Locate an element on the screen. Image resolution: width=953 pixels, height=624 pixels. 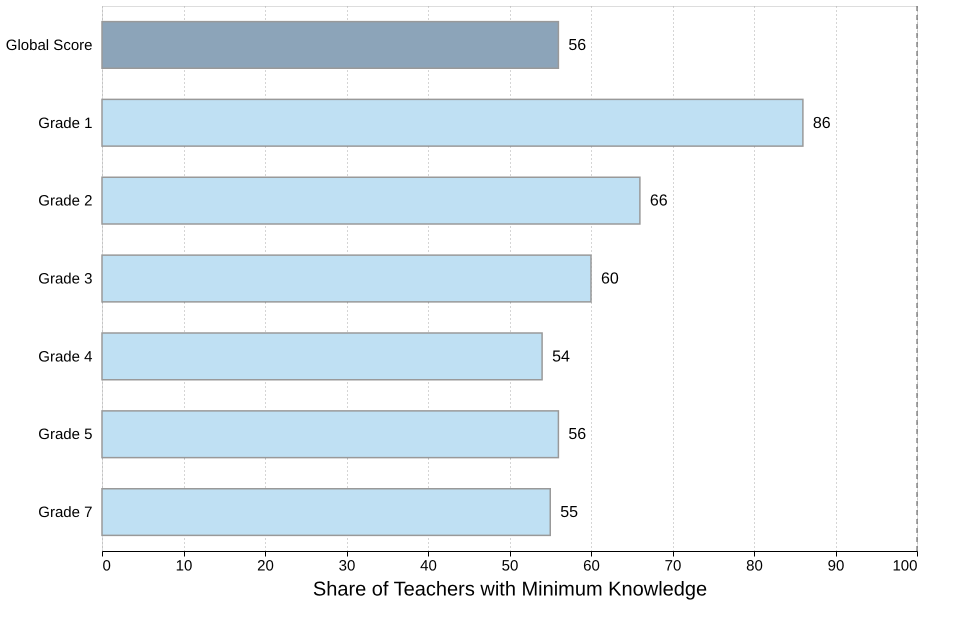
y-tick-label: Grade 2 is located at coordinates (65, 201).